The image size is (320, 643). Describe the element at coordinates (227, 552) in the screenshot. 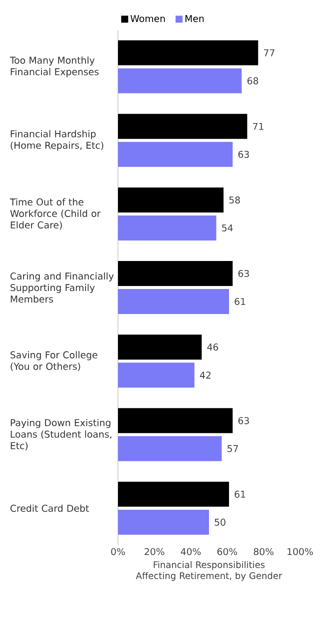

I see `x-tick-label: 60%` at that location.